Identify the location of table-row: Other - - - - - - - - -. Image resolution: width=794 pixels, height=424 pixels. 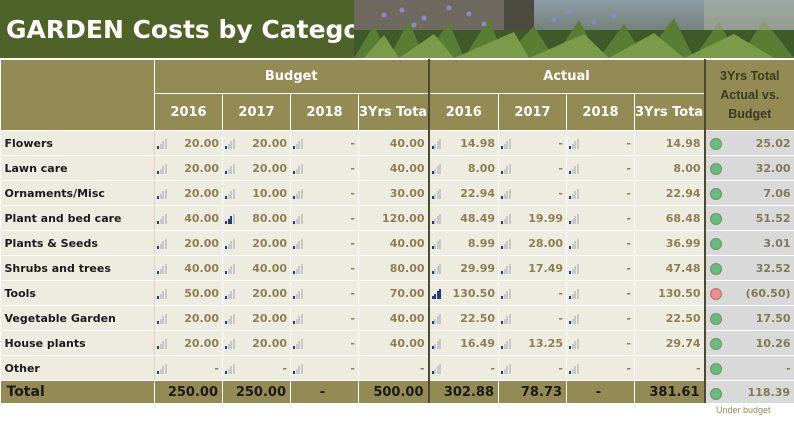
(397, 368).